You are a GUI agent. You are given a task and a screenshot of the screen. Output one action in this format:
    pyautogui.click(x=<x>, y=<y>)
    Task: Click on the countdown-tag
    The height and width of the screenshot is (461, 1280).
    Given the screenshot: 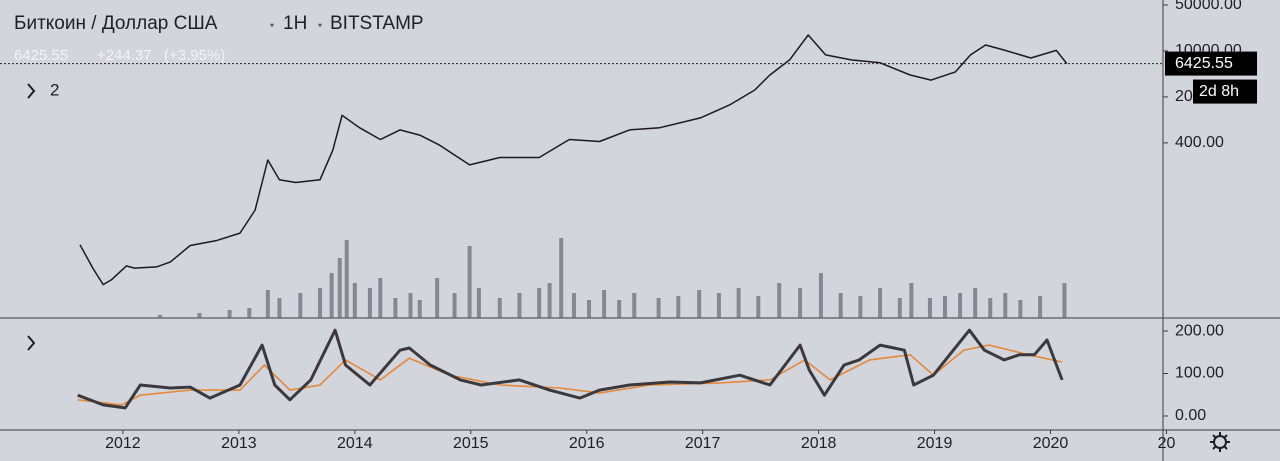 What is the action you would take?
    pyautogui.click(x=1225, y=91)
    